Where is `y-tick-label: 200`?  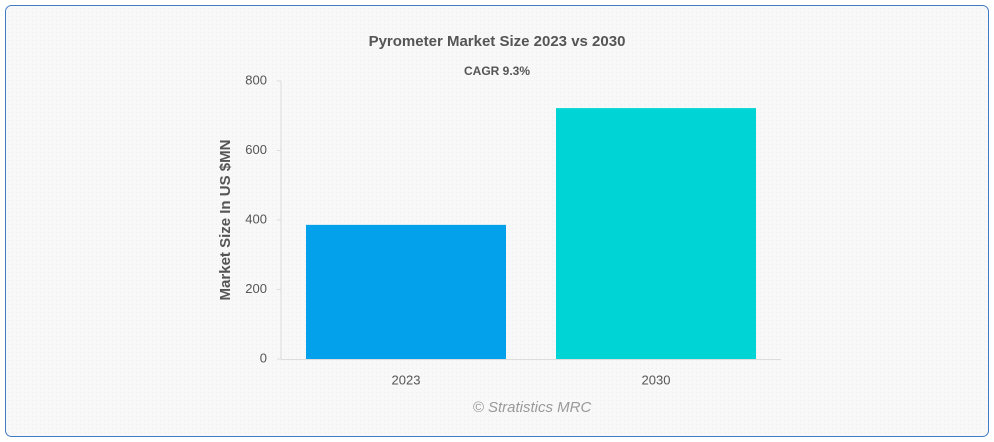 y-tick-label: 200 is located at coordinates (256, 288).